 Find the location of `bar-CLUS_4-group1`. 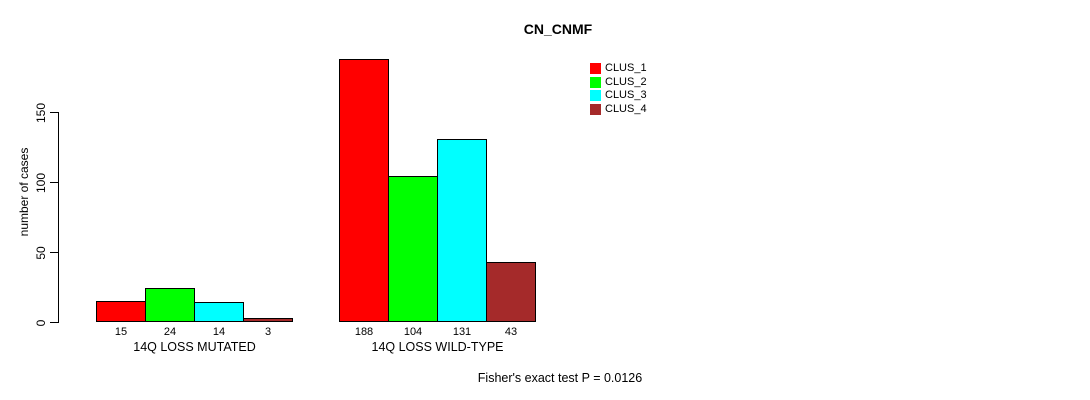

bar-CLUS_4-group1 is located at coordinates (268, 320).